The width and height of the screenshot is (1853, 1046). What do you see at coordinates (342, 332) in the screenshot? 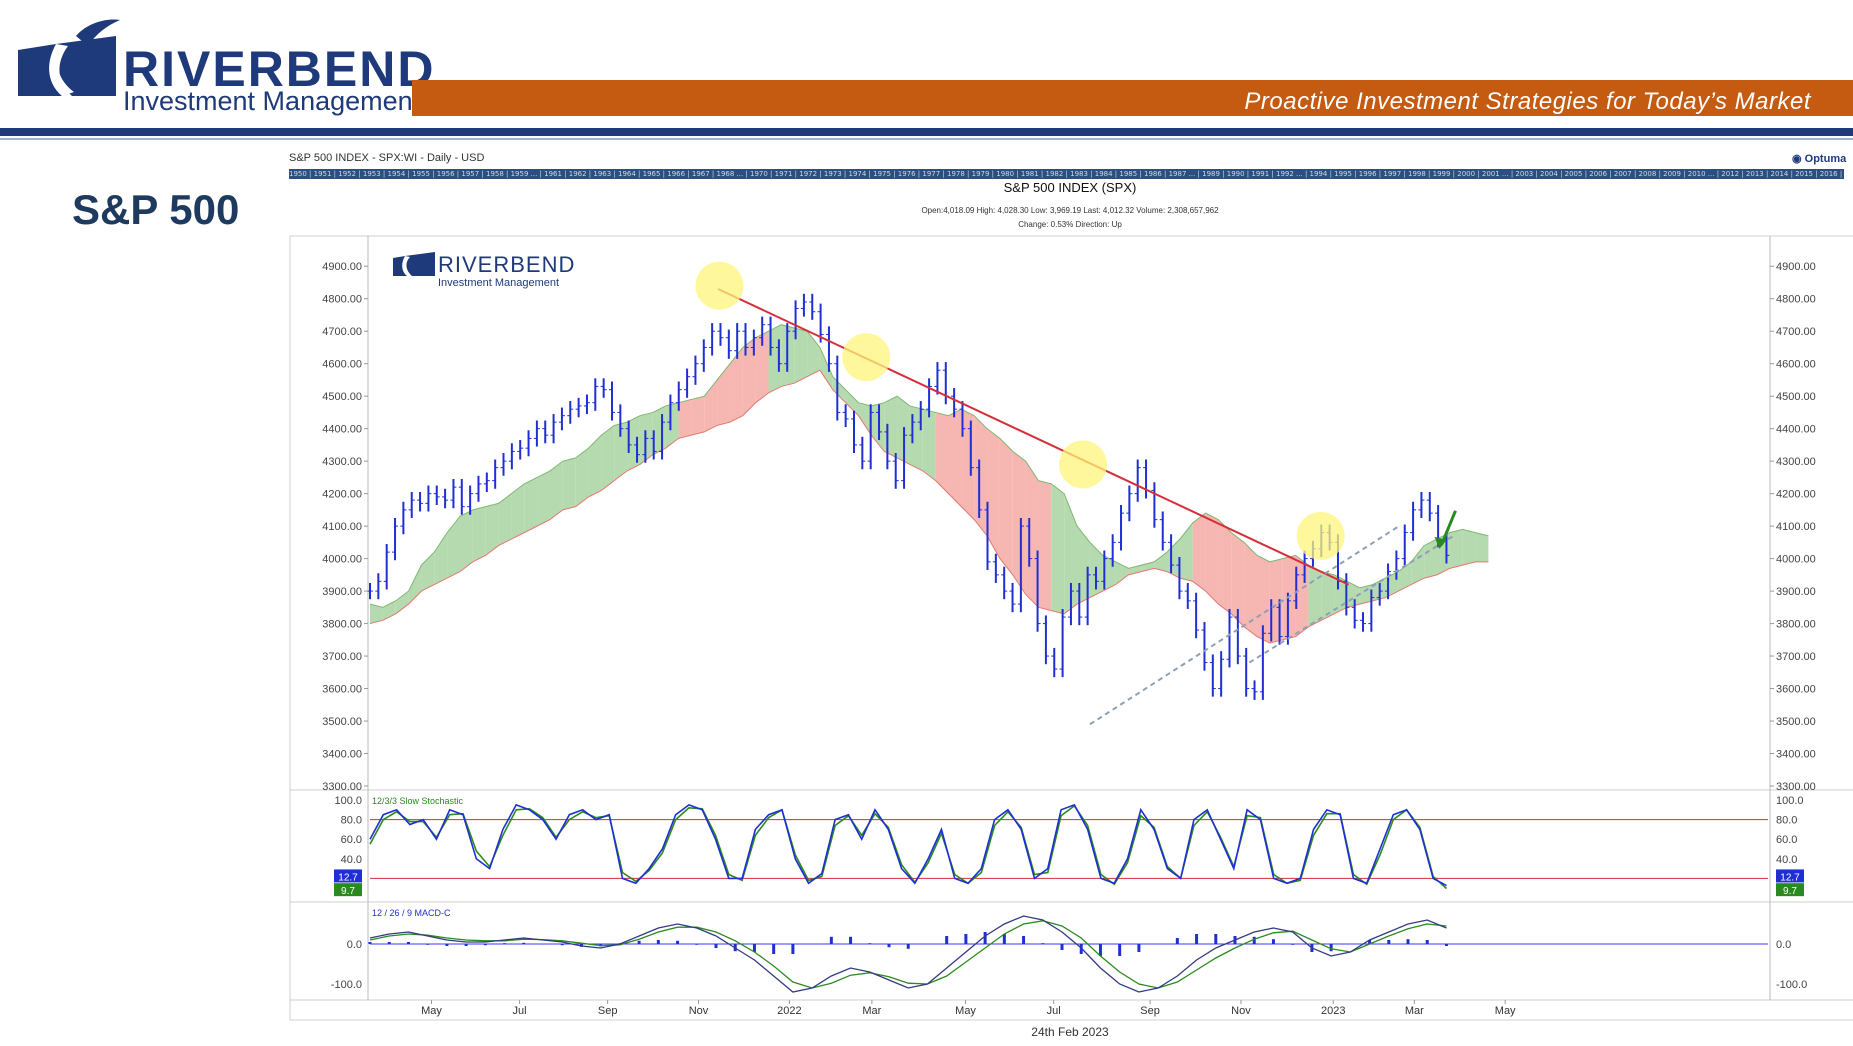
I see `y-tick-label-left: 4700.00` at bounding box center [342, 332].